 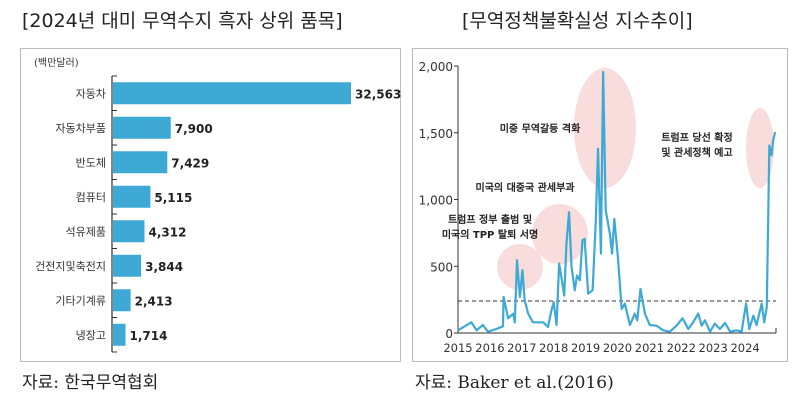 What do you see at coordinates (436, 201) in the screenshot?
I see `y-tick-label: 1,000` at bounding box center [436, 201].